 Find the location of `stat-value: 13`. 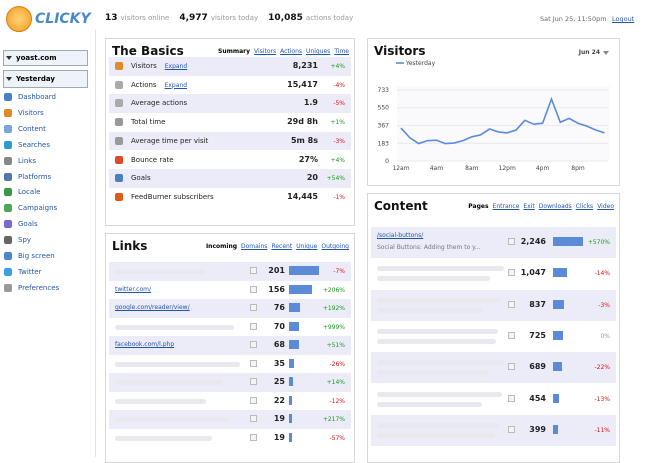

stat-value: 13 is located at coordinates (111, 18).